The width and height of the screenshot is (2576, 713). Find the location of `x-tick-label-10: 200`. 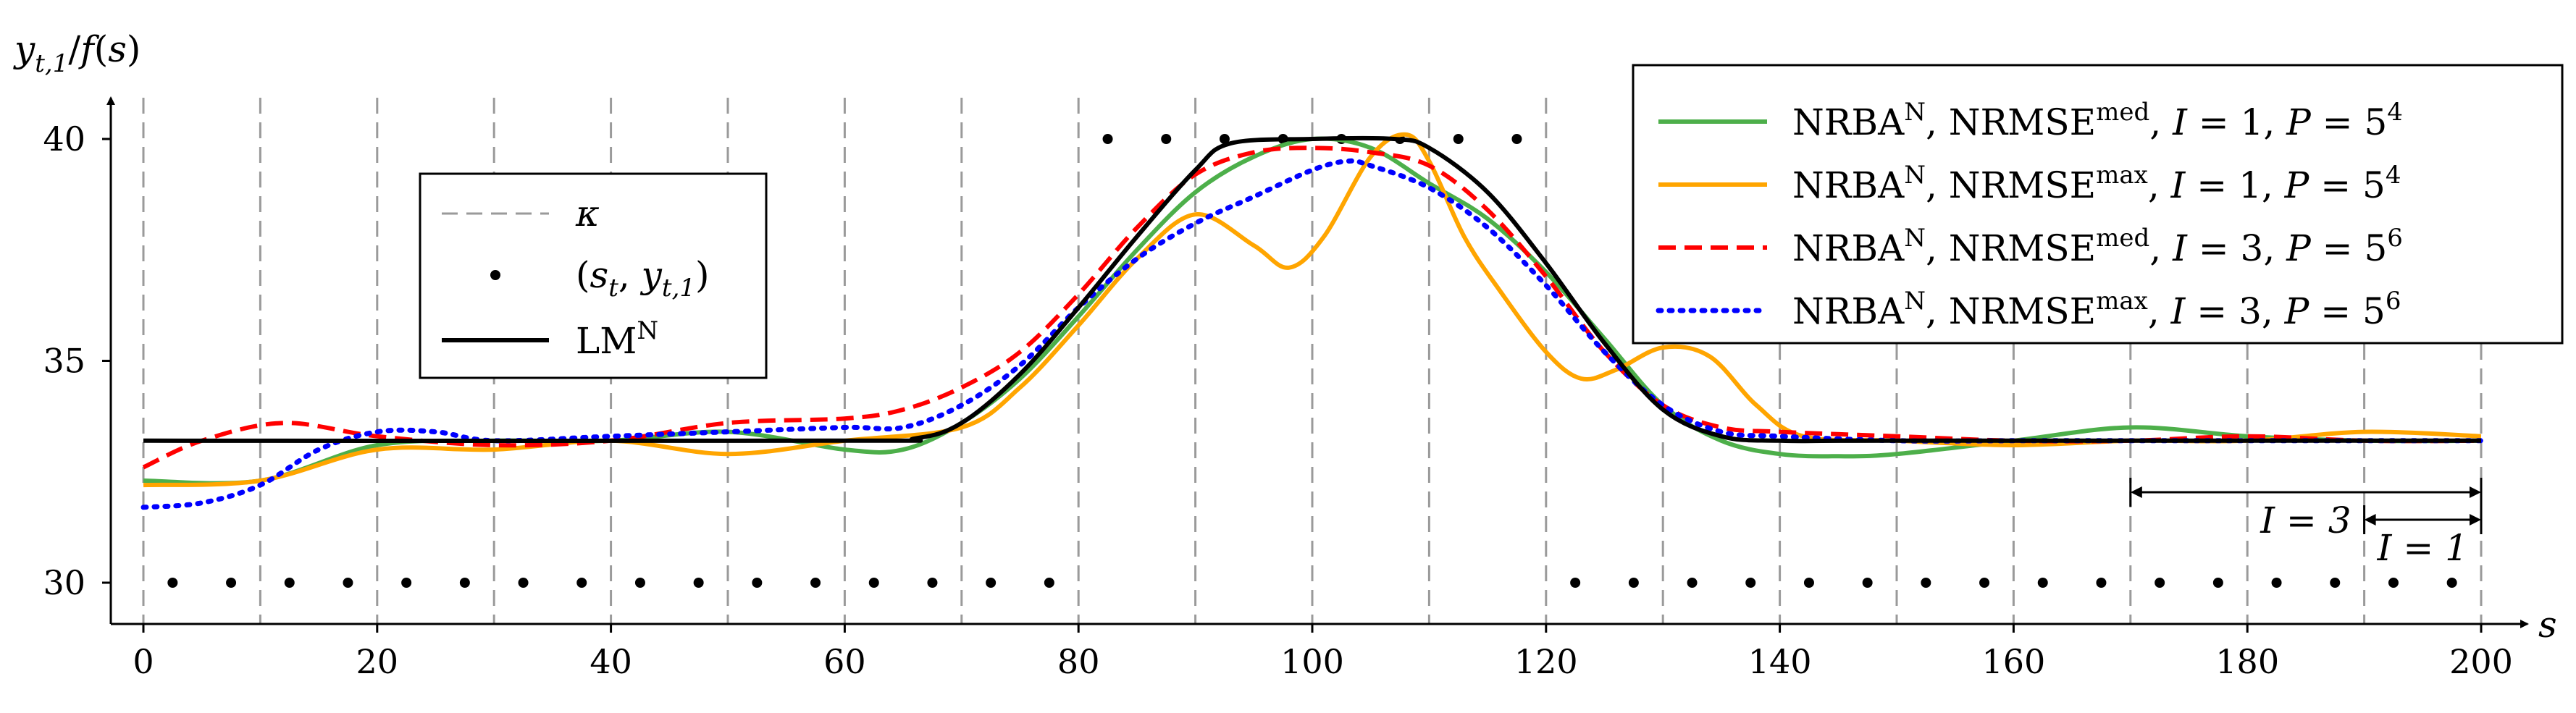

x-tick-label-10: 200 is located at coordinates (2481, 661).